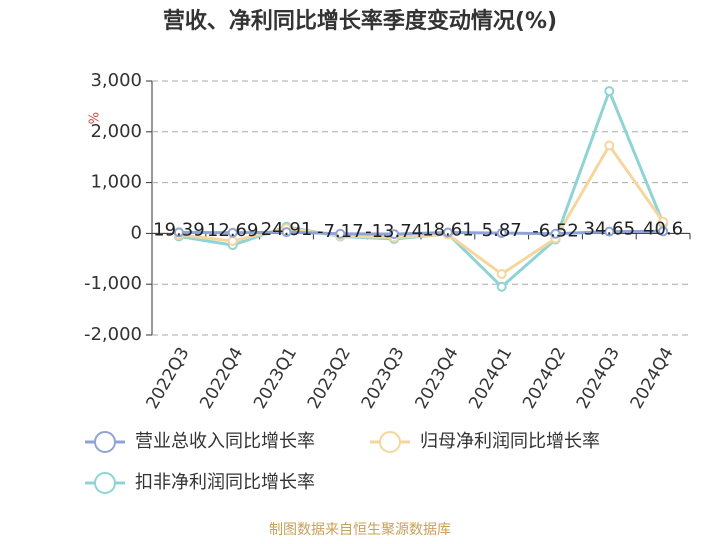 The width and height of the screenshot is (720, 544). Describe the element at coordinates (360, 530) in the screenshot. I see `source-note: 制图数据来自恒生聚源数据库` at that location.